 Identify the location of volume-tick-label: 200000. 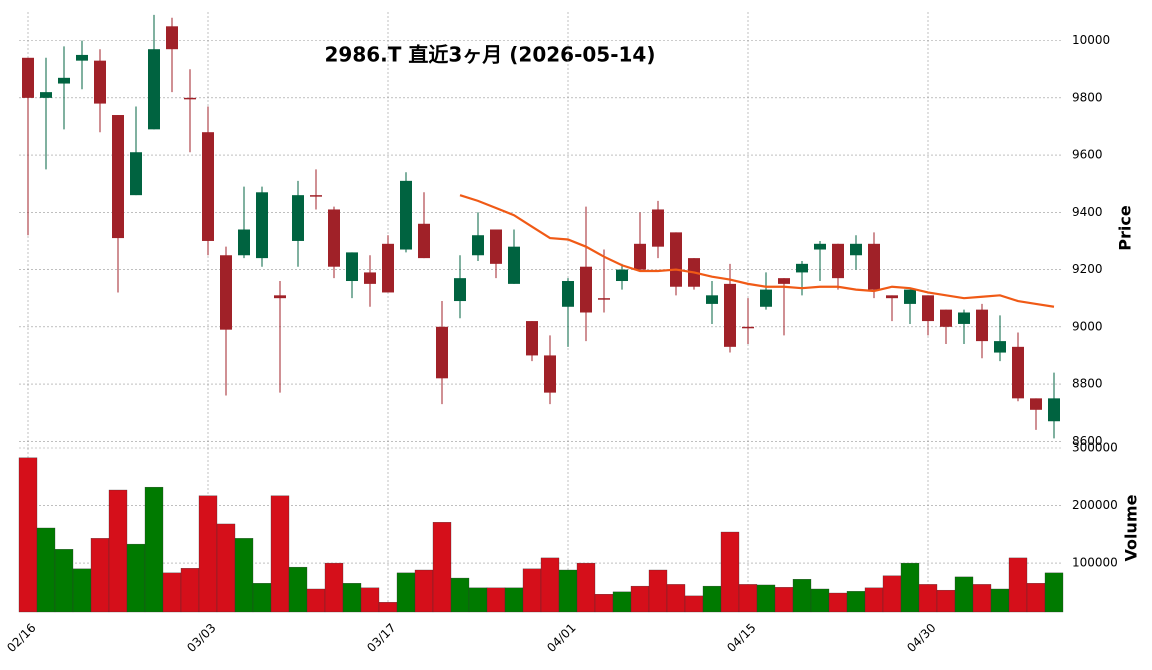
(1095, 505).